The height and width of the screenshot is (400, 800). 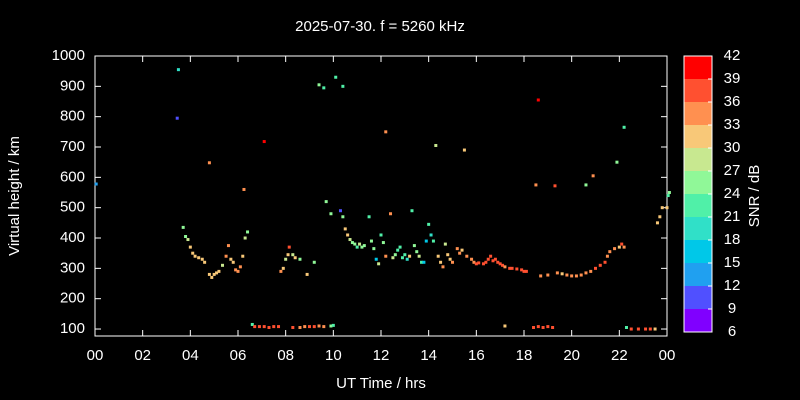 I want to click on x-tick-label: 00, so click(x=667, y=355).